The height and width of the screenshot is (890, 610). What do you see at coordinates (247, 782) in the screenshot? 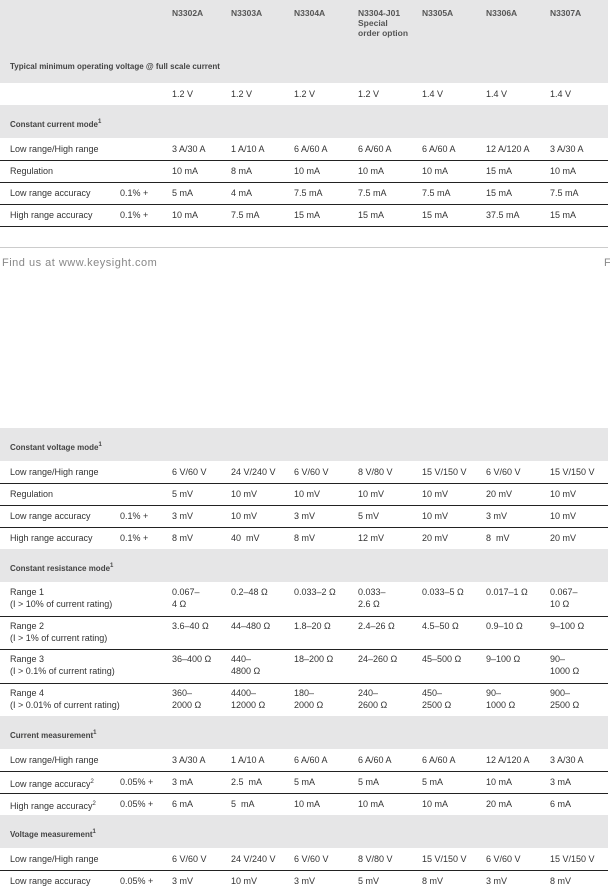
I see `cell-value: 2.5 mA` at bounding box center [247, 782].